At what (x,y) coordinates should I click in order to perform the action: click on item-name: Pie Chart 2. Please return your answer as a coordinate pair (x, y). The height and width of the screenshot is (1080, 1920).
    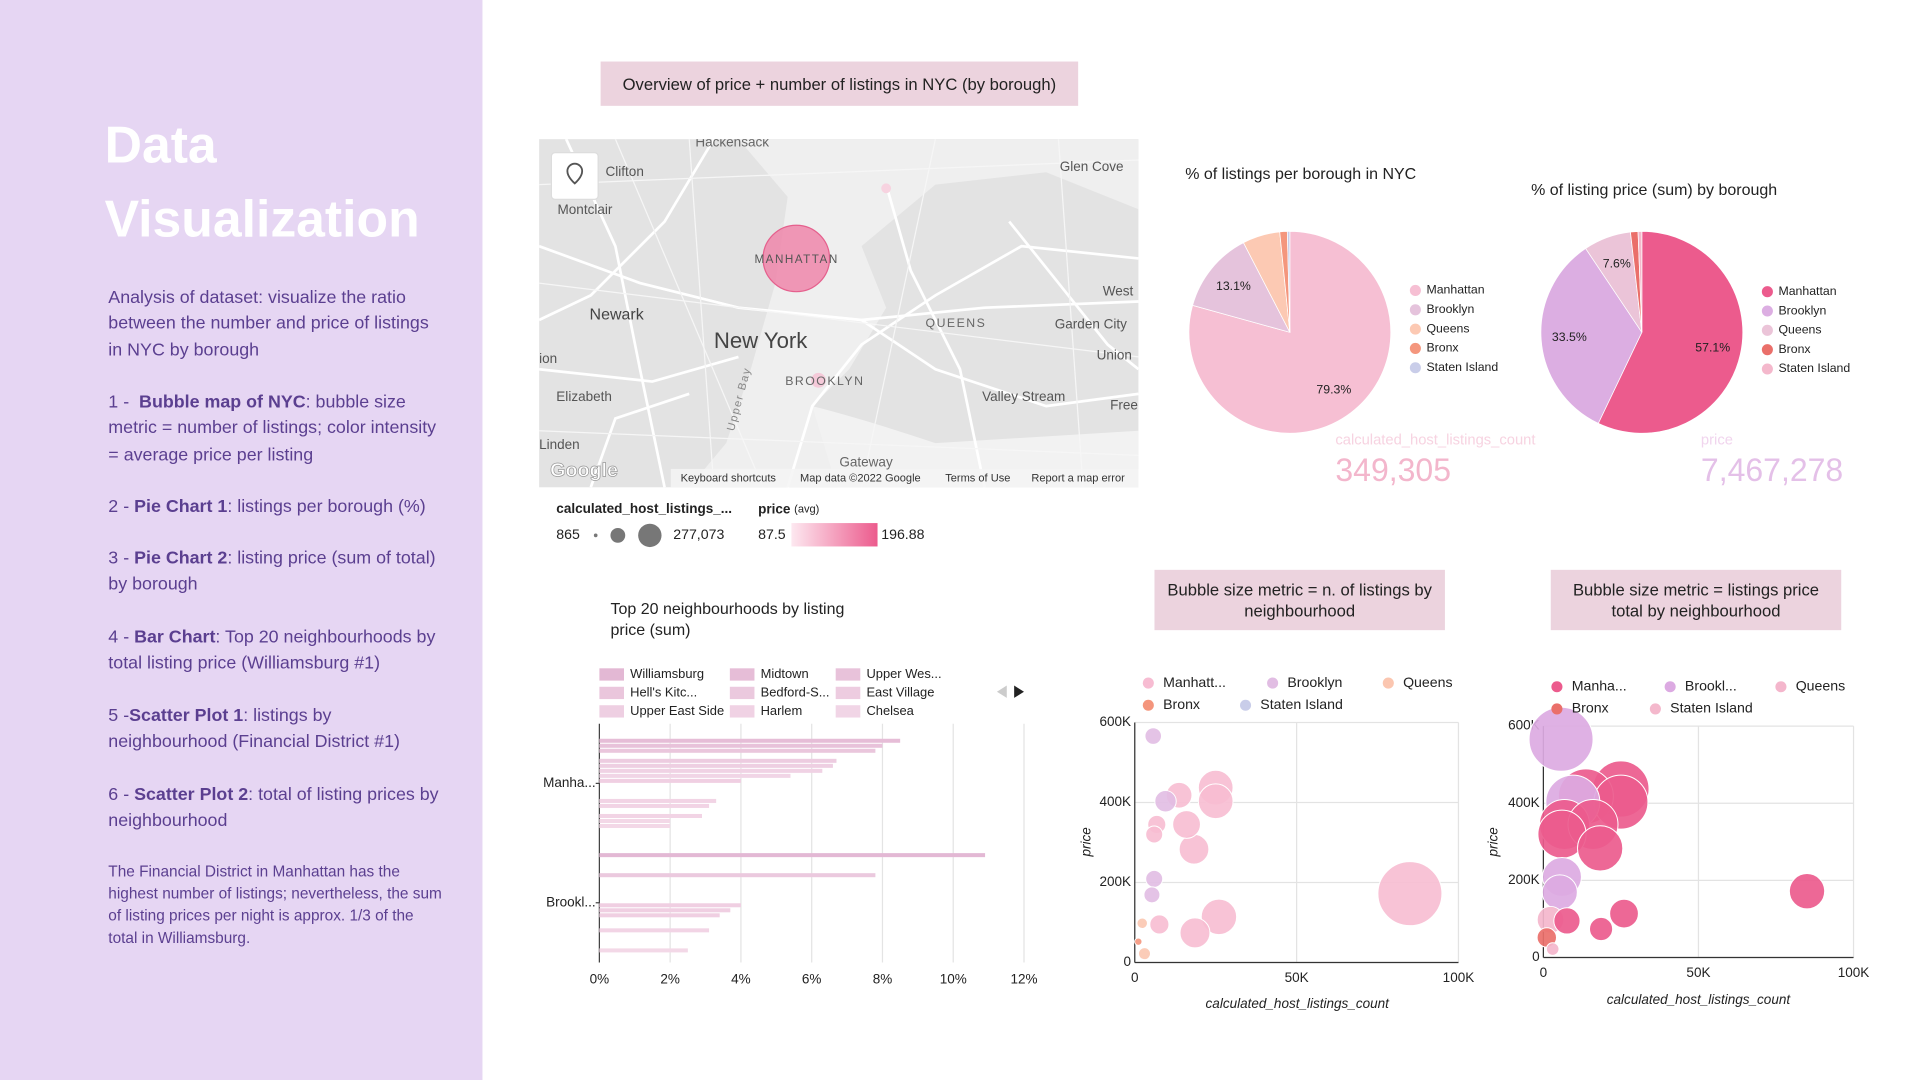
    Looking at the image, I should click on (181, 558).